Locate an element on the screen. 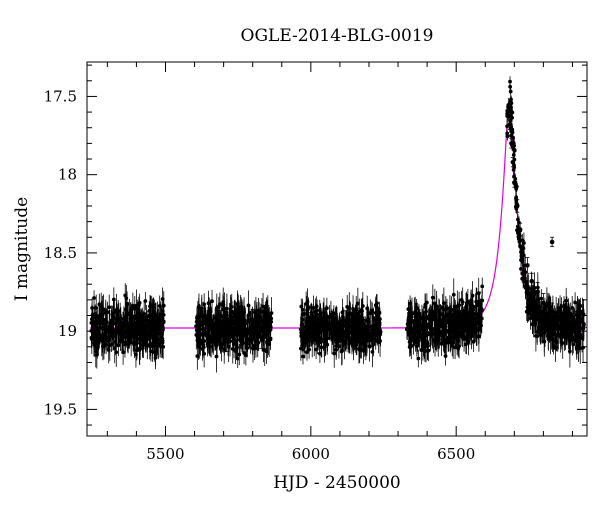 The height and width of the screenshot is (512, 600). y-tick-label: 17.5 is located at coordinates (60, 96).